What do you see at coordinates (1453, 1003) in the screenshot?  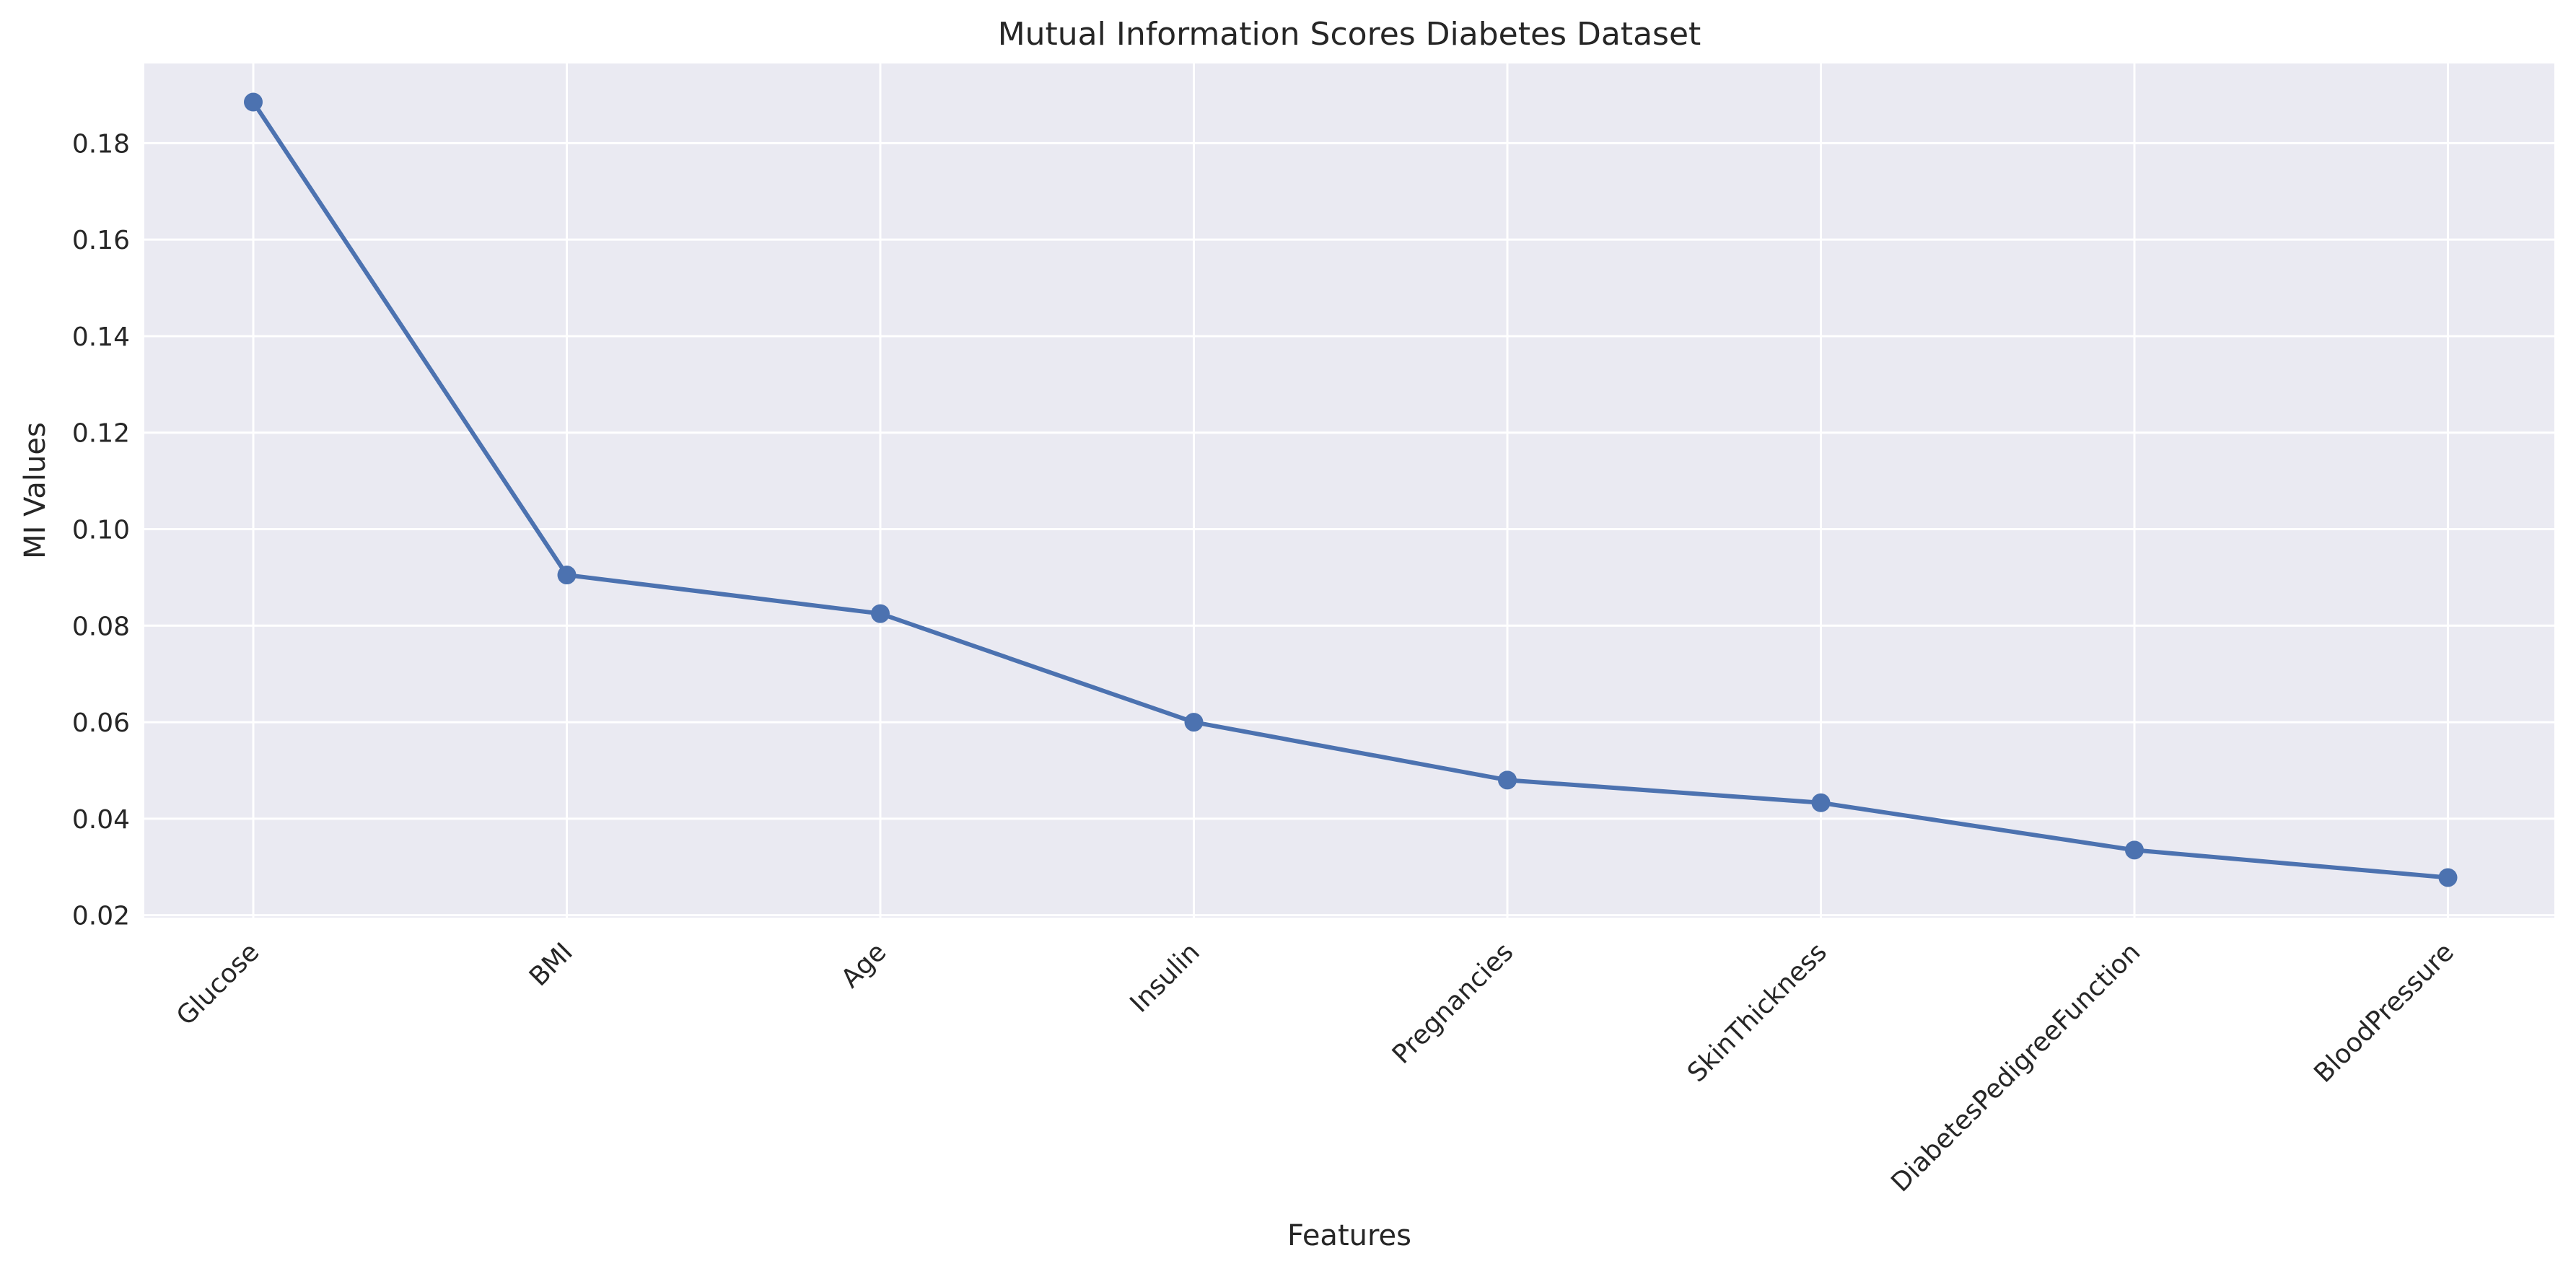 I see `x-tick-label: Pregnancies` at bounding box center [1453, 1003].